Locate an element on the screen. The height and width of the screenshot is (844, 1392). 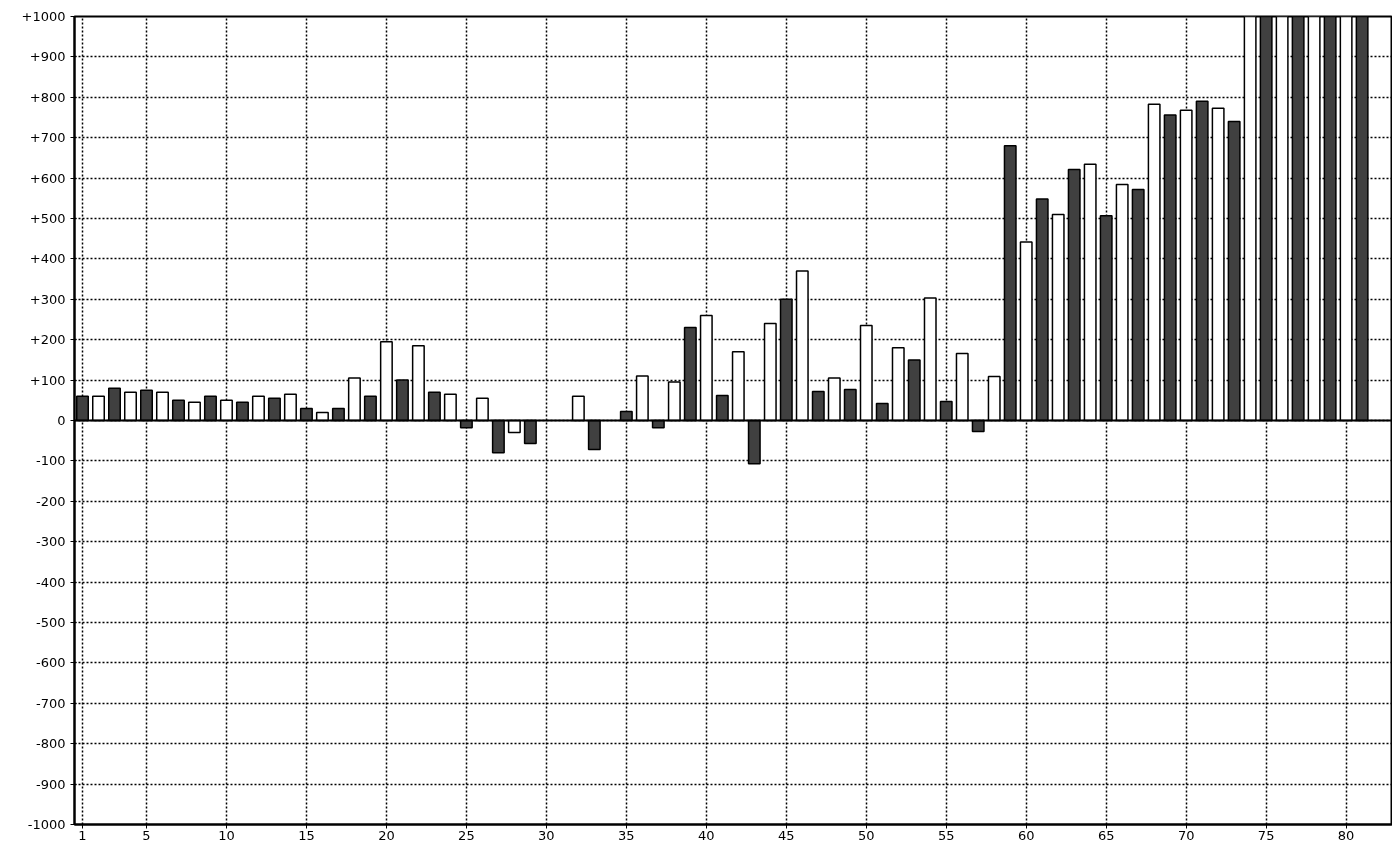
y-tick-label: +400 is located at coordinates (47, 259).